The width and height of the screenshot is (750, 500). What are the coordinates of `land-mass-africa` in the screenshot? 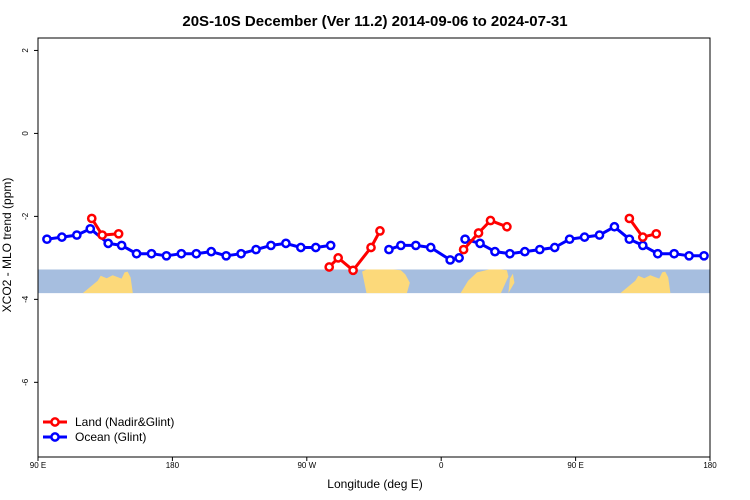 It's located at (484, 281).